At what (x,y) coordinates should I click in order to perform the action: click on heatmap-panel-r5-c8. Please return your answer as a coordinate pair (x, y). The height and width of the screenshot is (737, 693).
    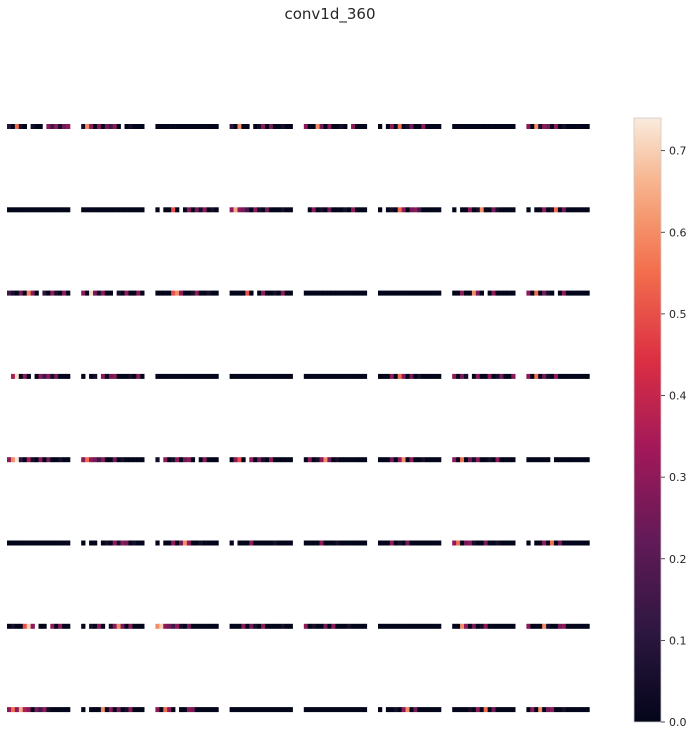
    Looking at the image, I should click on (558, 460).